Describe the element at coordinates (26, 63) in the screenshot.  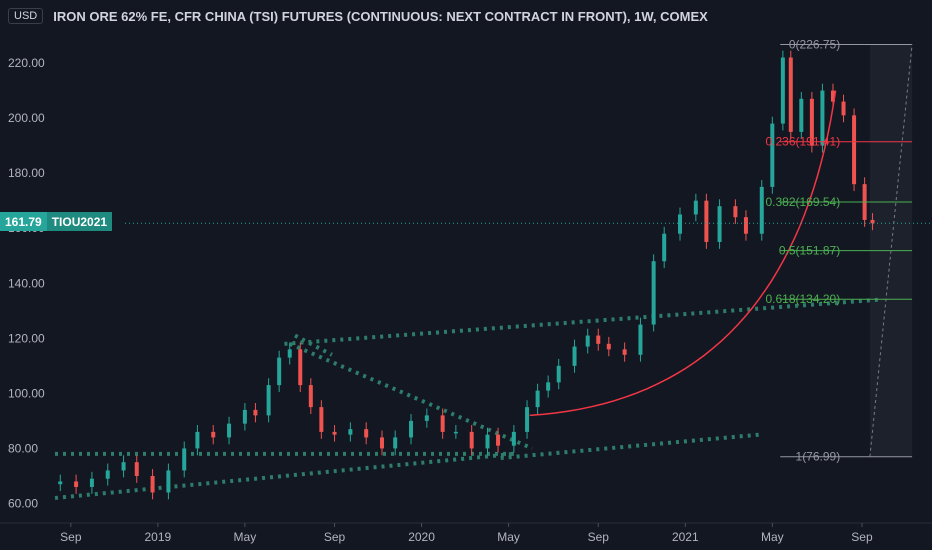
I see `y-tick-label: 220.00` at that location.